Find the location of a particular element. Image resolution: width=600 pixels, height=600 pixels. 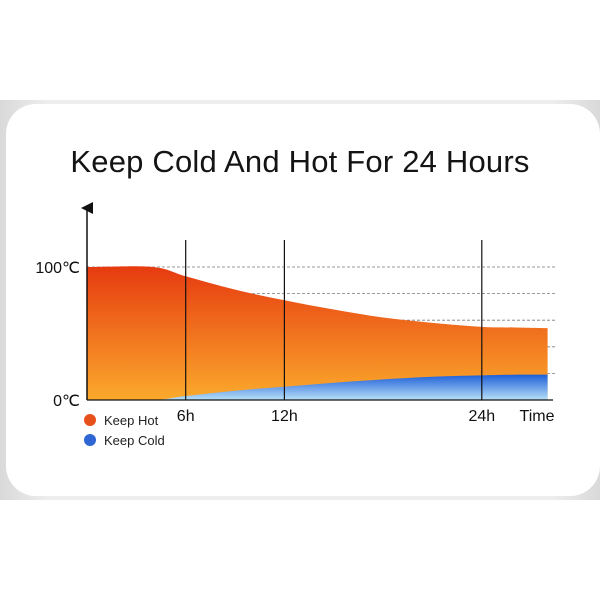

keep-hot-swatch is located at coordinates (90, 420).